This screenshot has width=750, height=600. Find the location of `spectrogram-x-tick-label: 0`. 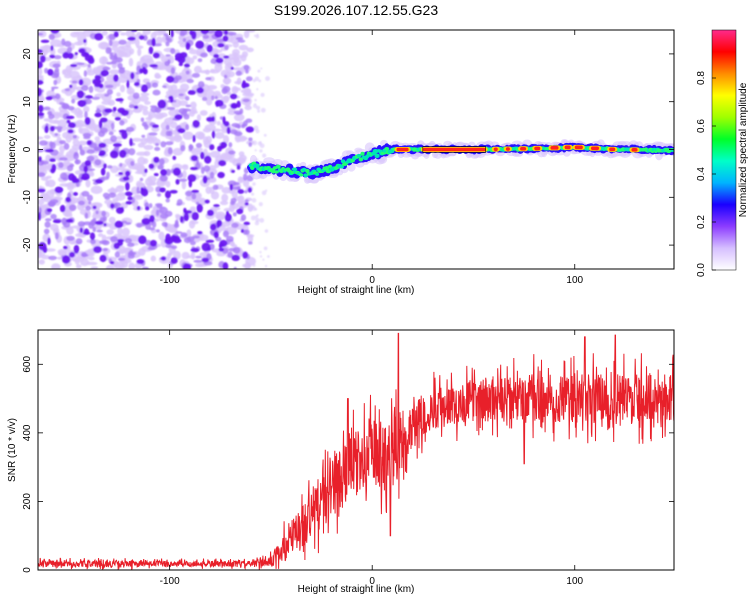

spectrogram-x-tick-label: 0 is located at coordinates (372, 280).